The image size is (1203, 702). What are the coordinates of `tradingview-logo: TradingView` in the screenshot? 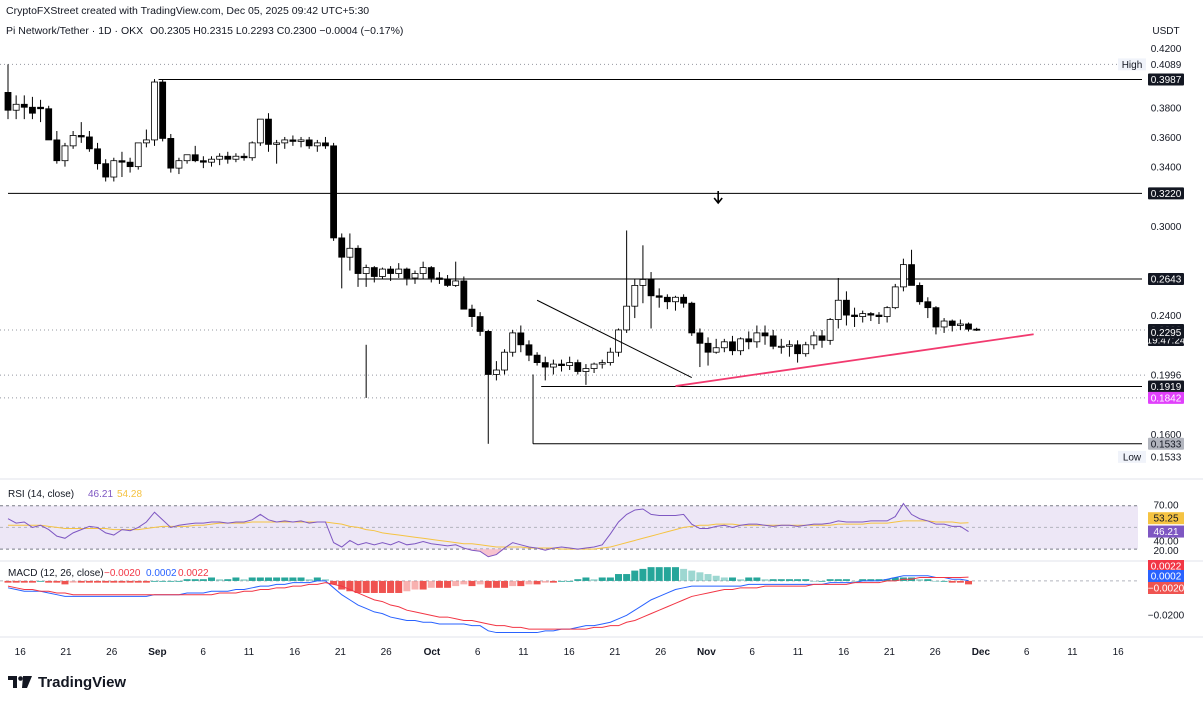 It's located at (67, 682).